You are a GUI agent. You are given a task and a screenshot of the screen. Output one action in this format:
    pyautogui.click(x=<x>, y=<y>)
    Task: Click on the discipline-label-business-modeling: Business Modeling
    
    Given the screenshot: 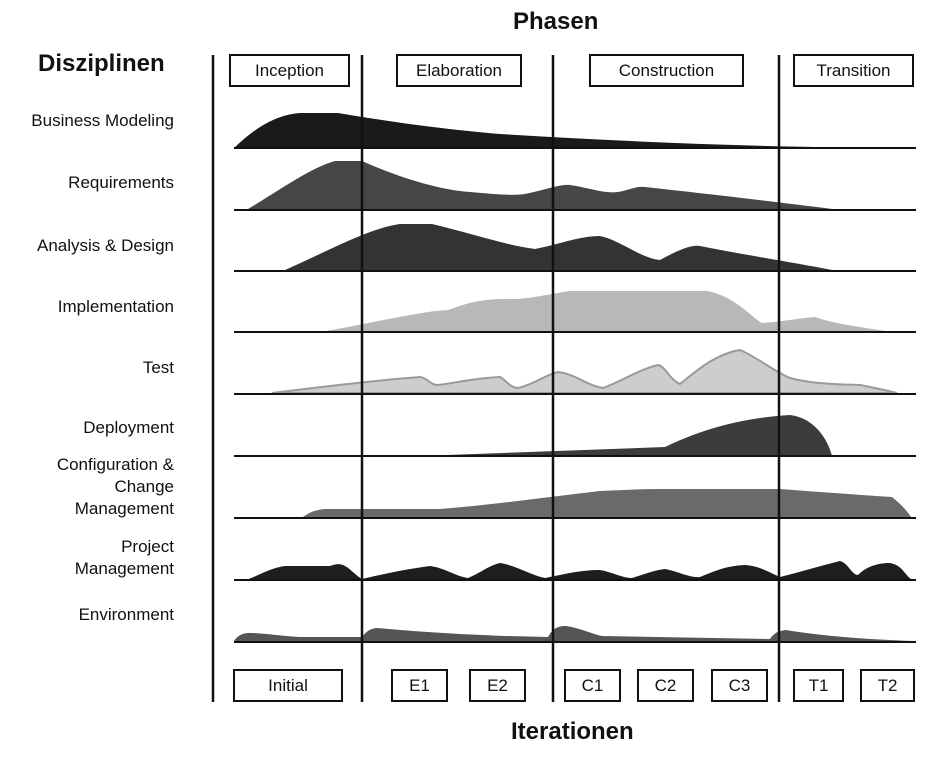 What is the action you would take?
    pyautogui.click(x=102, y=120)
    